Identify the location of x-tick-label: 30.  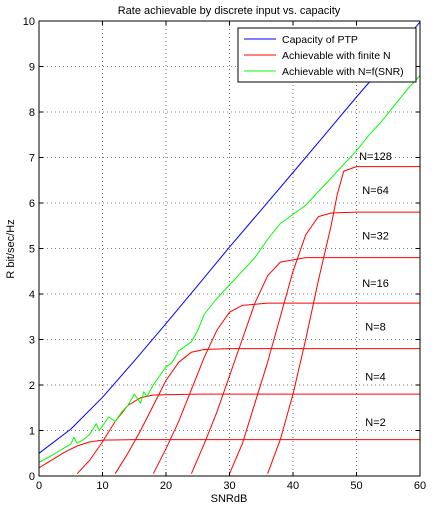
(229, 486).